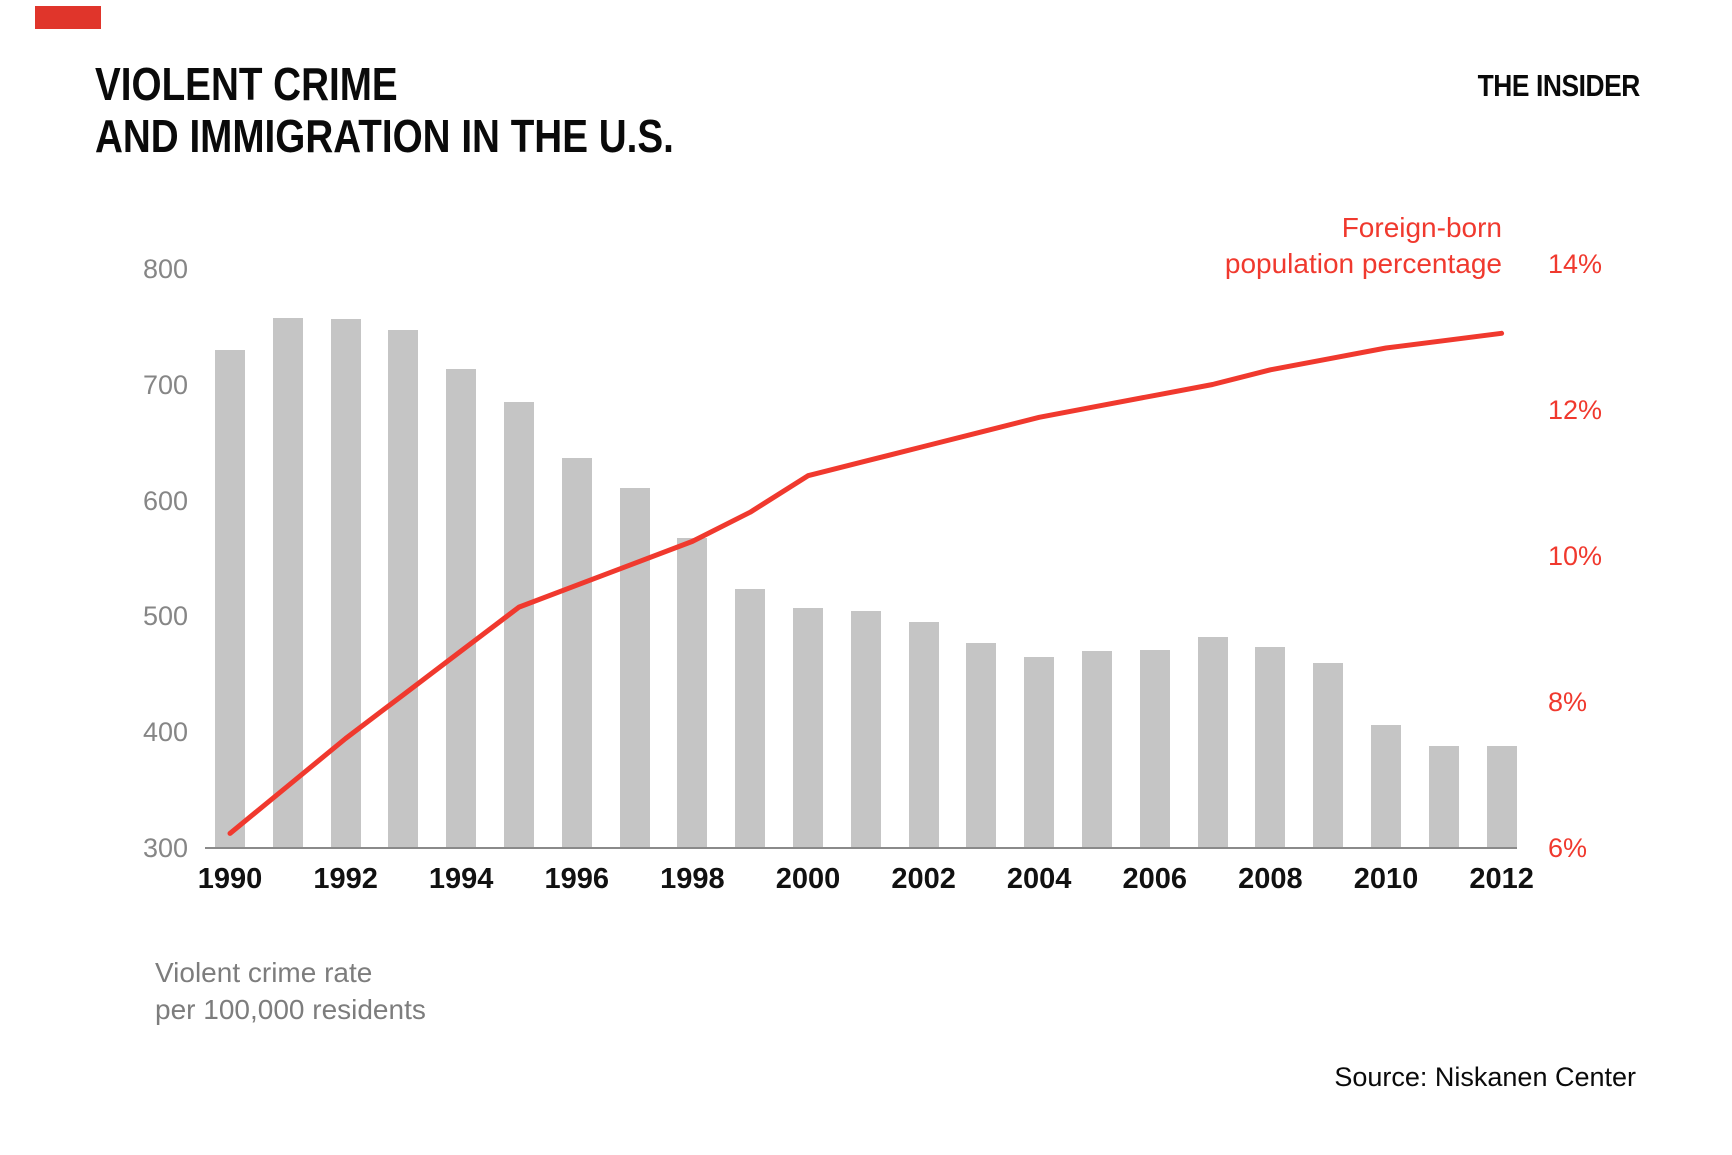 This screenshot has height=1155, width=1732. Describe the element at coordinates (1097, 749) in the screenshot. I see `bar-2005` at that location.